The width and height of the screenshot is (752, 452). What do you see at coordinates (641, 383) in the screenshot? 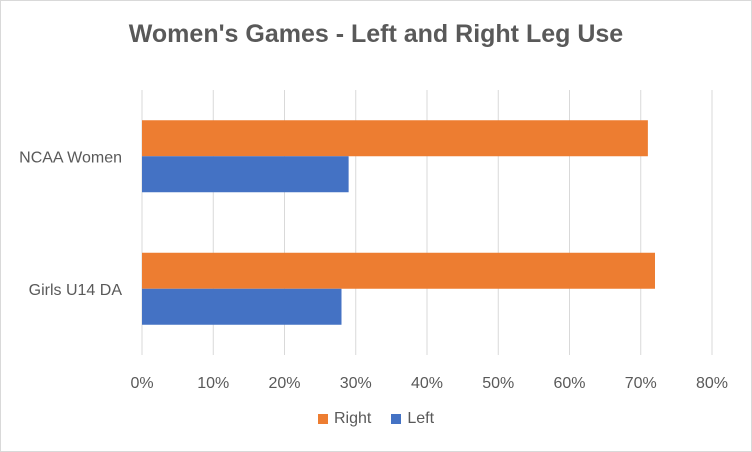
I see `x-tick-label: 70%` at bounding box center [641, 383].